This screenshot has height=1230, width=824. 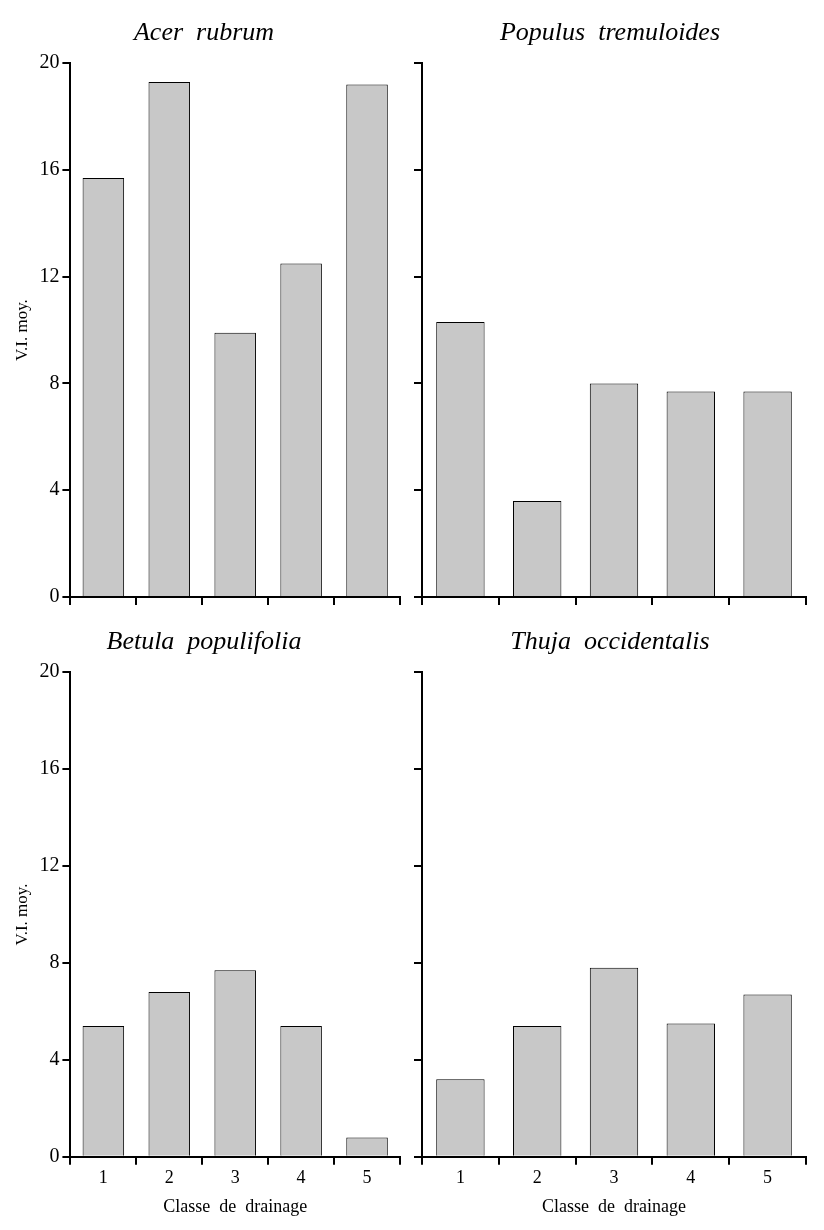 I want to click on chart-title: Thuja occidentalis, so click(x=610, y=641).